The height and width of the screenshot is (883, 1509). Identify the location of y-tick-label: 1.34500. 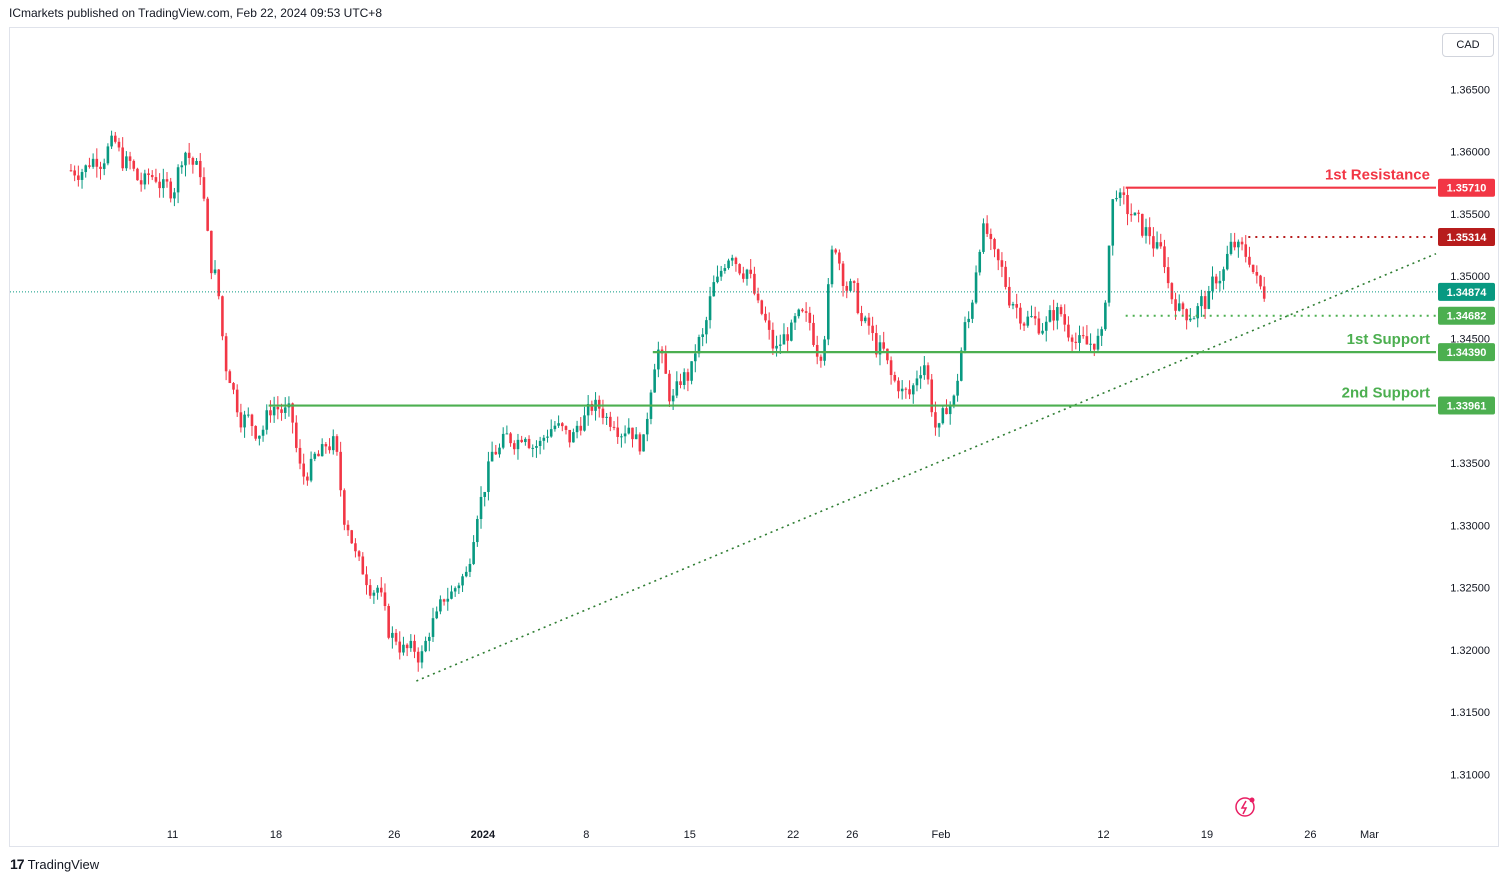
(1470, 339).